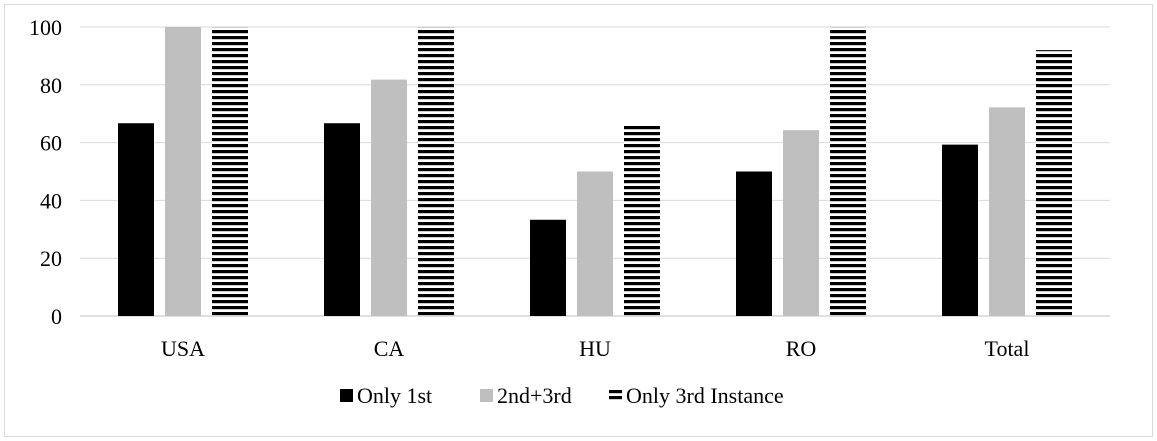 Image resolution: width=1157 pixels, height=441 pixels. I want to click on bar-only-3rd-instance-ca, so click(436, 171).